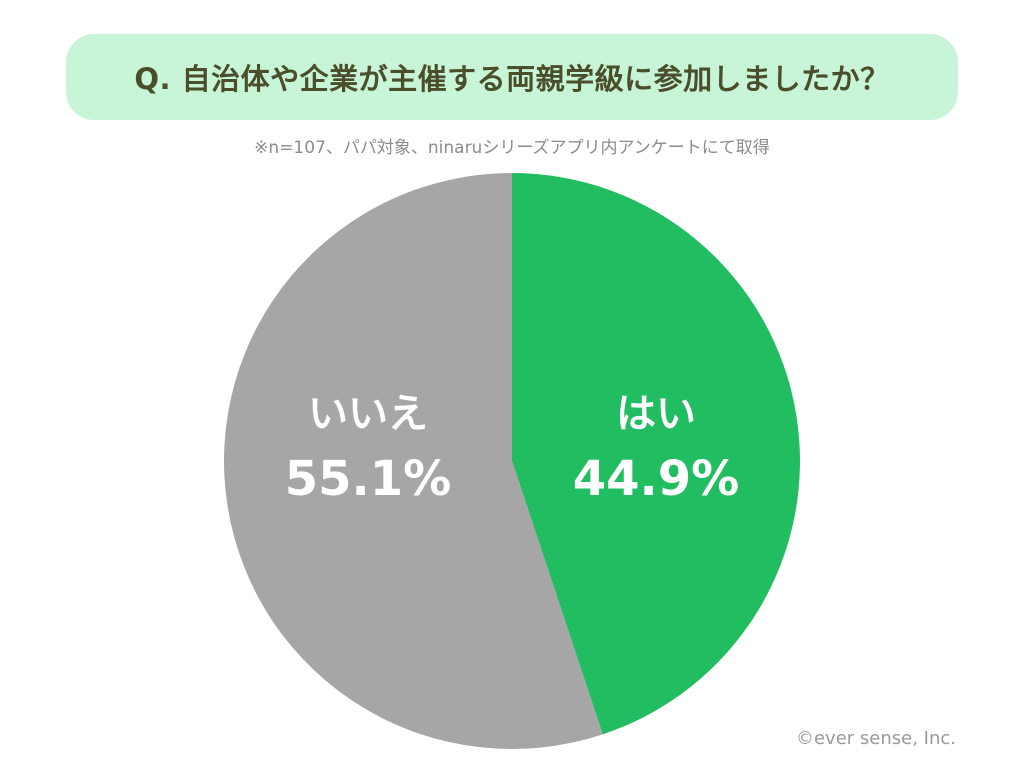  I want to click on slice-label-1: いいえ, so click(368, 414).